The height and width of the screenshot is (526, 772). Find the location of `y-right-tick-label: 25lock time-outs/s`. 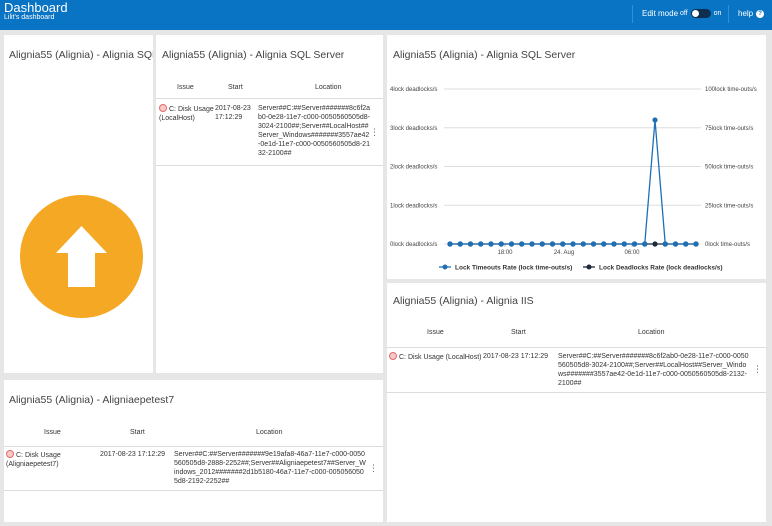

y-right-tick-label: 25lock time-outs/s is located at coordinates (729, 206).